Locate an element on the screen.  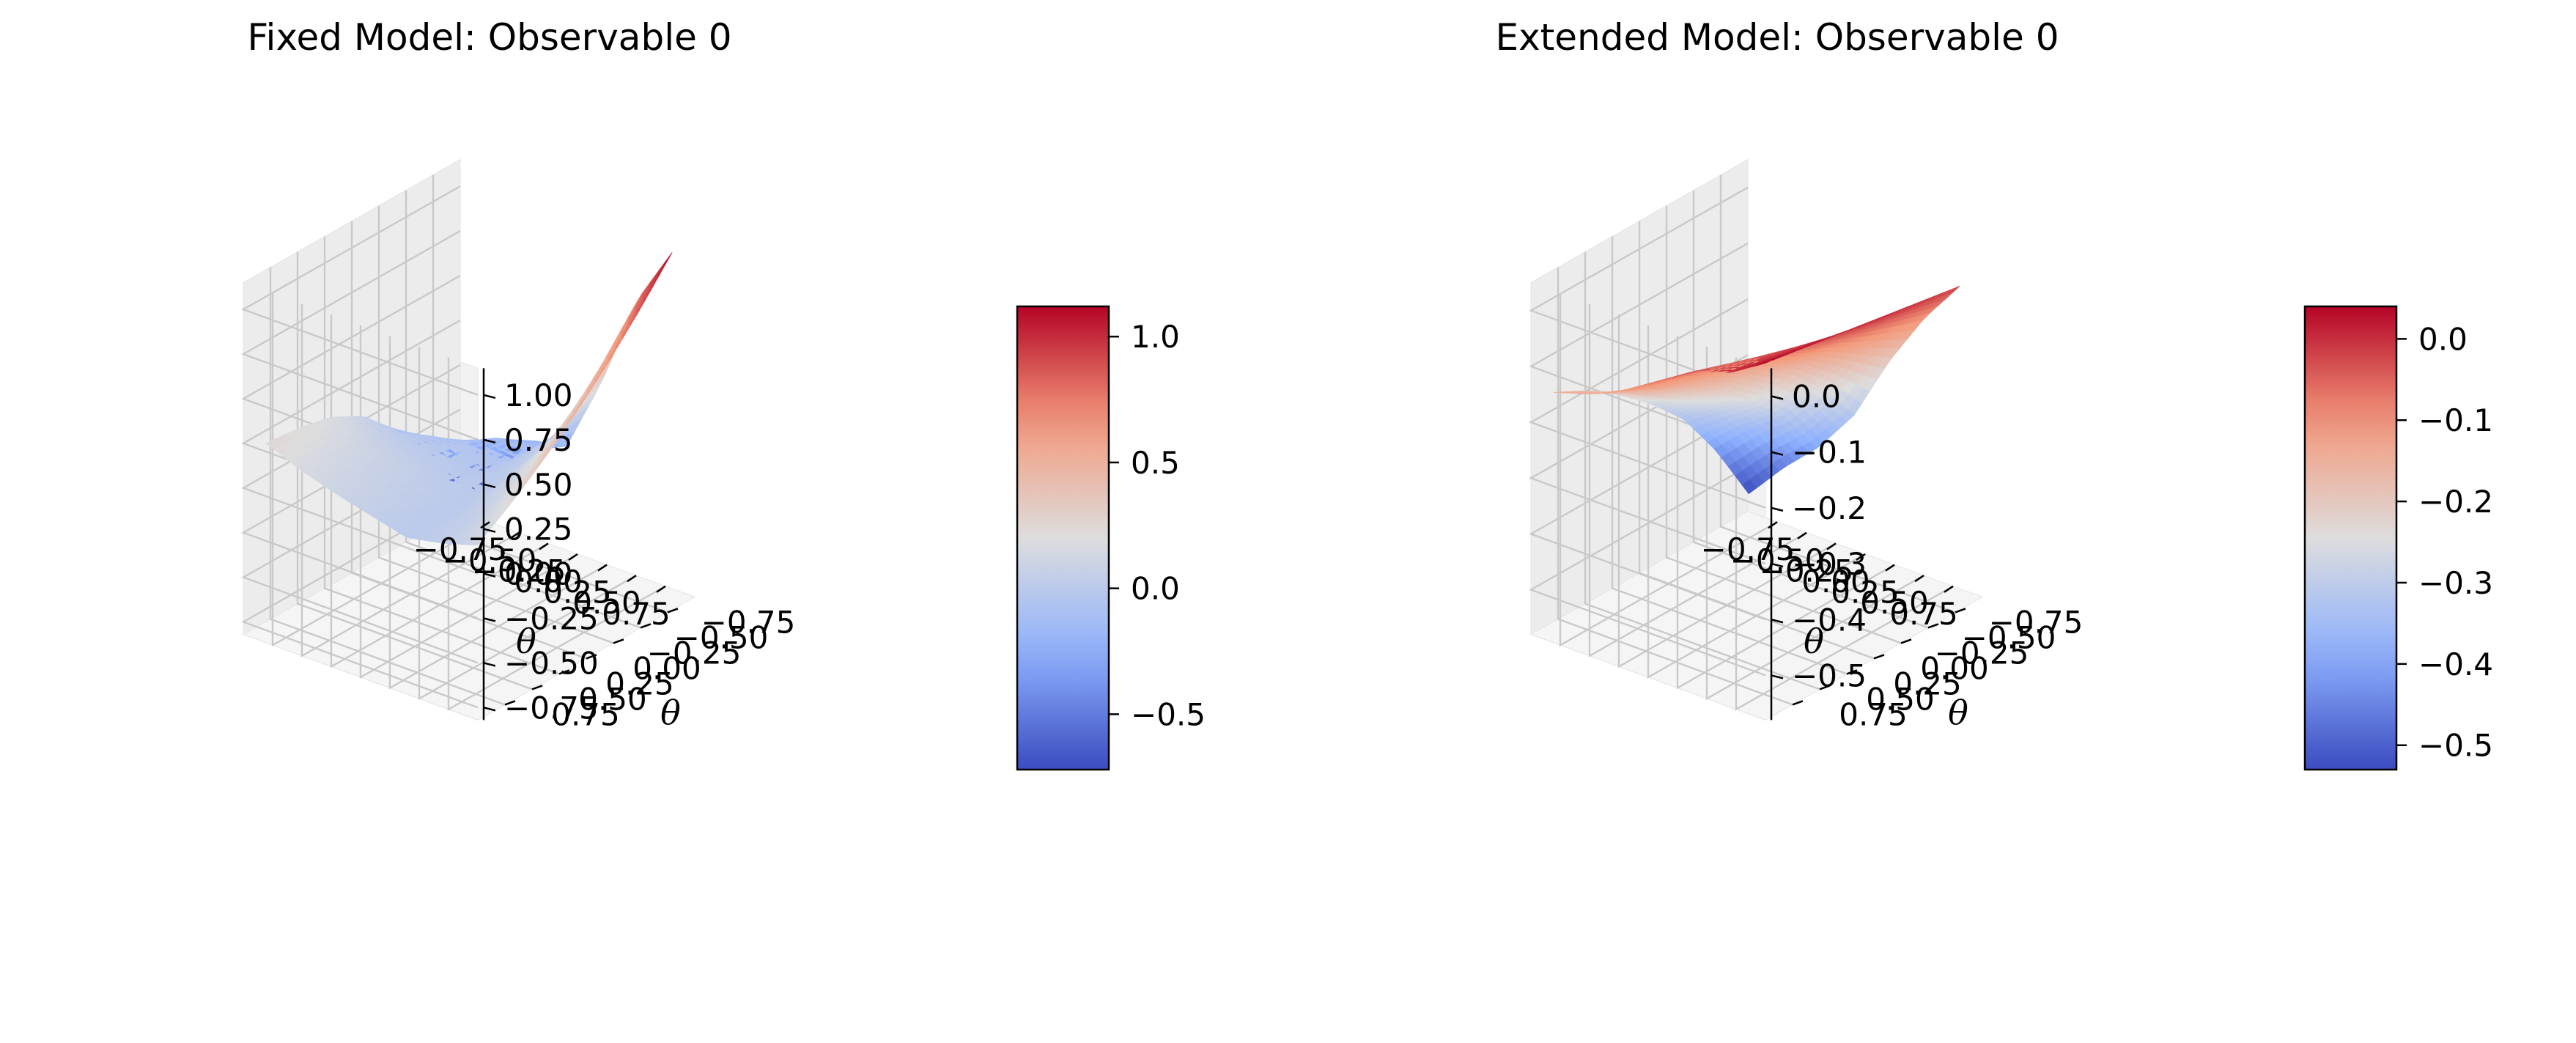
z-tick-label: −0.75 is located at coordinates (551, 708).